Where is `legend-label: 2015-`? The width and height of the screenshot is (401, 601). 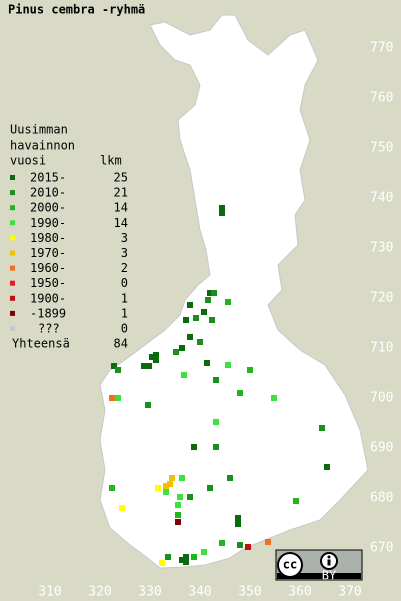
legend-label: 2015- is located at coordinates (48, 178).